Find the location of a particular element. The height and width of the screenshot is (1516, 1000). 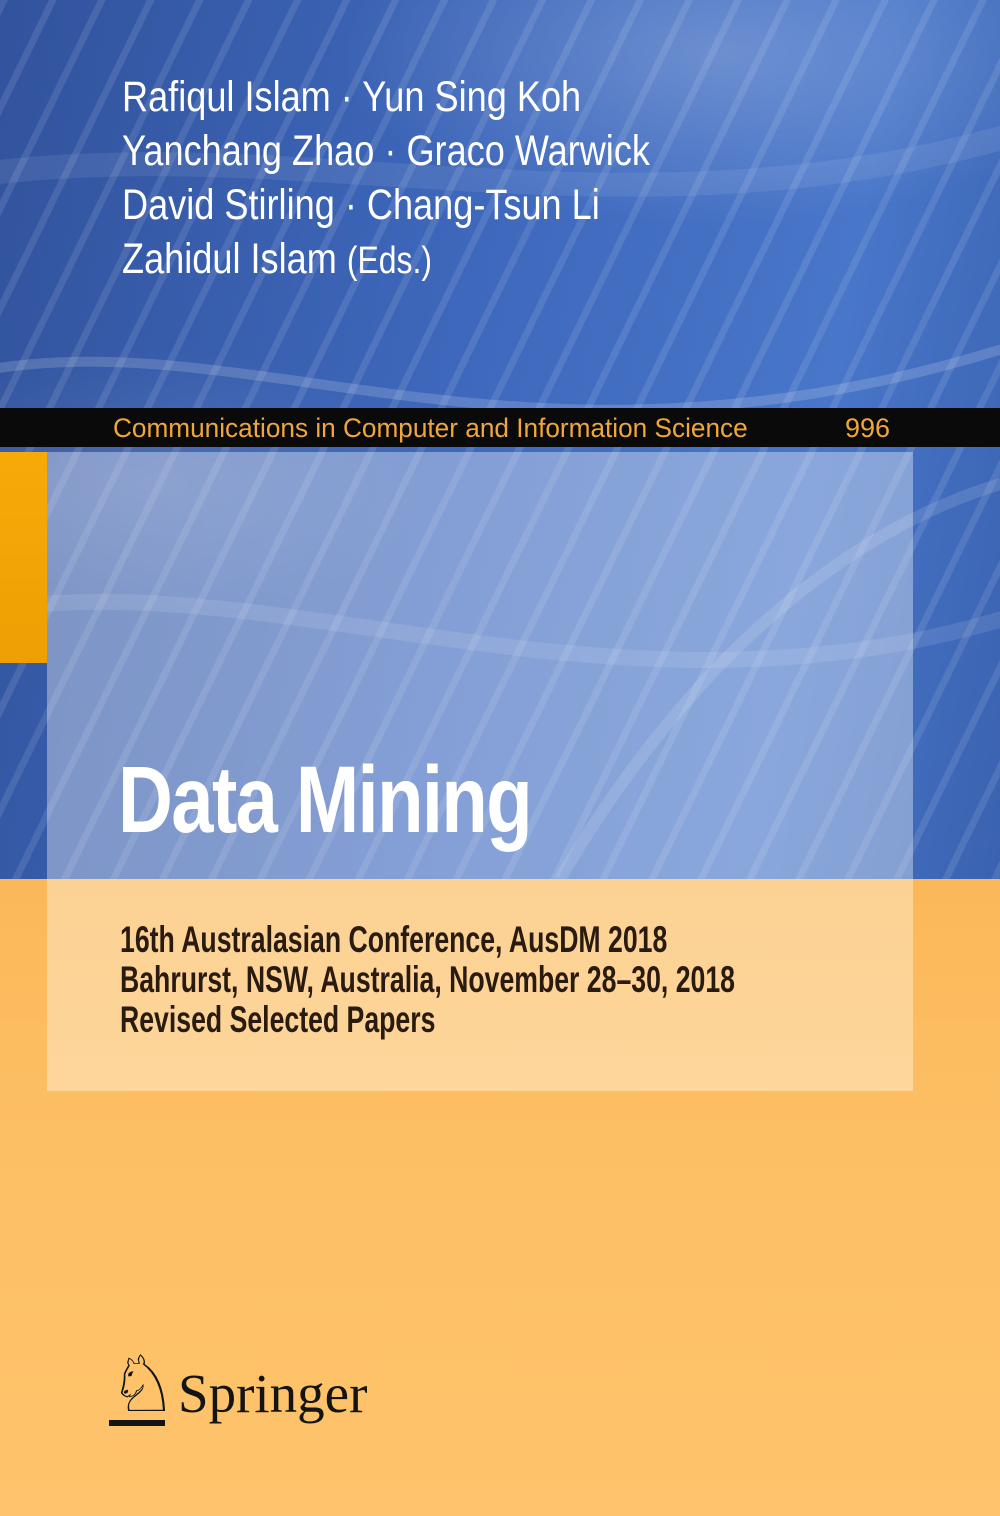

publisher-name: Springer is located at coordinates (273, 1393).